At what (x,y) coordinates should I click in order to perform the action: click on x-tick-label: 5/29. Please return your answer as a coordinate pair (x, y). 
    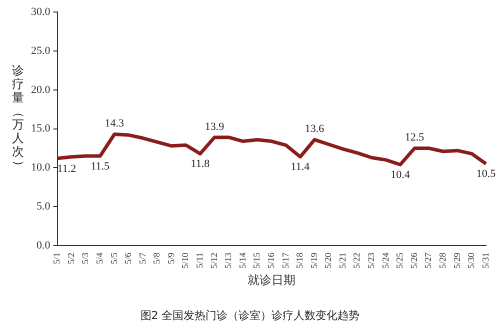
    Looking at the image, I should click on (457, 260).